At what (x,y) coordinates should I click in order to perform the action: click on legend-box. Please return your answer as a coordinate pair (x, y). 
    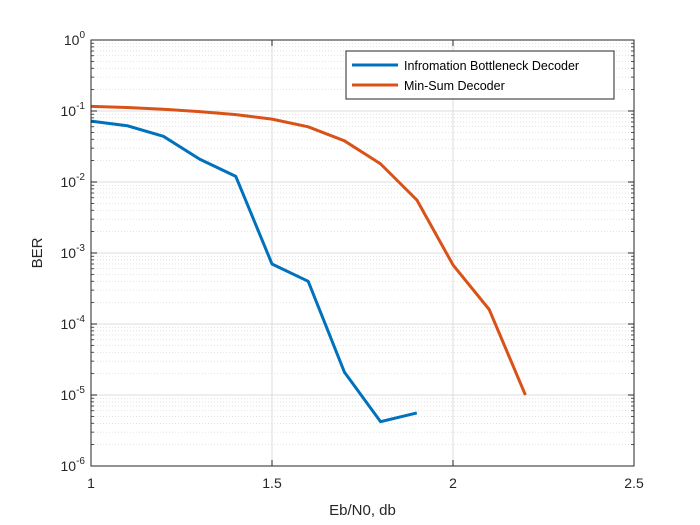
    Looking at the image, I should click on (480, 75).